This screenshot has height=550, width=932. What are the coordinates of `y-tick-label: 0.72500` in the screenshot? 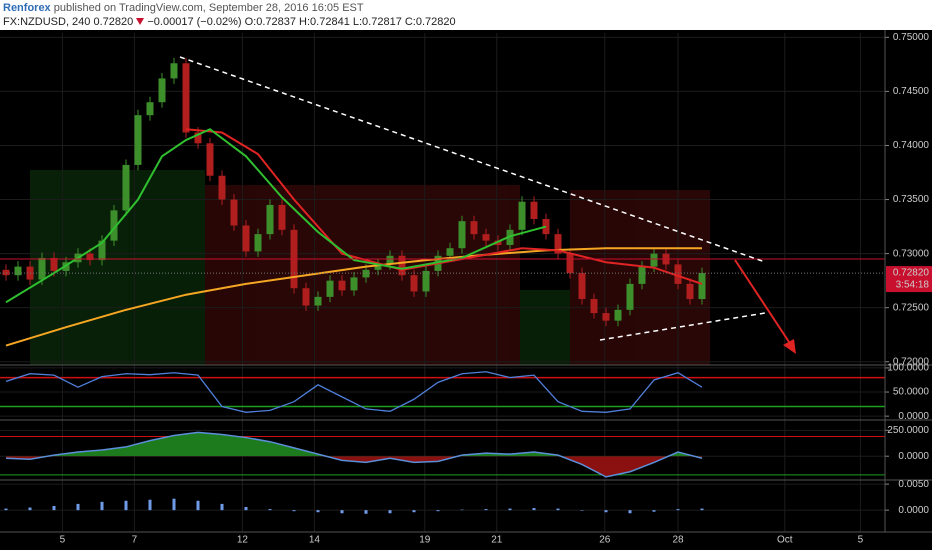 It's located at (911, 307).